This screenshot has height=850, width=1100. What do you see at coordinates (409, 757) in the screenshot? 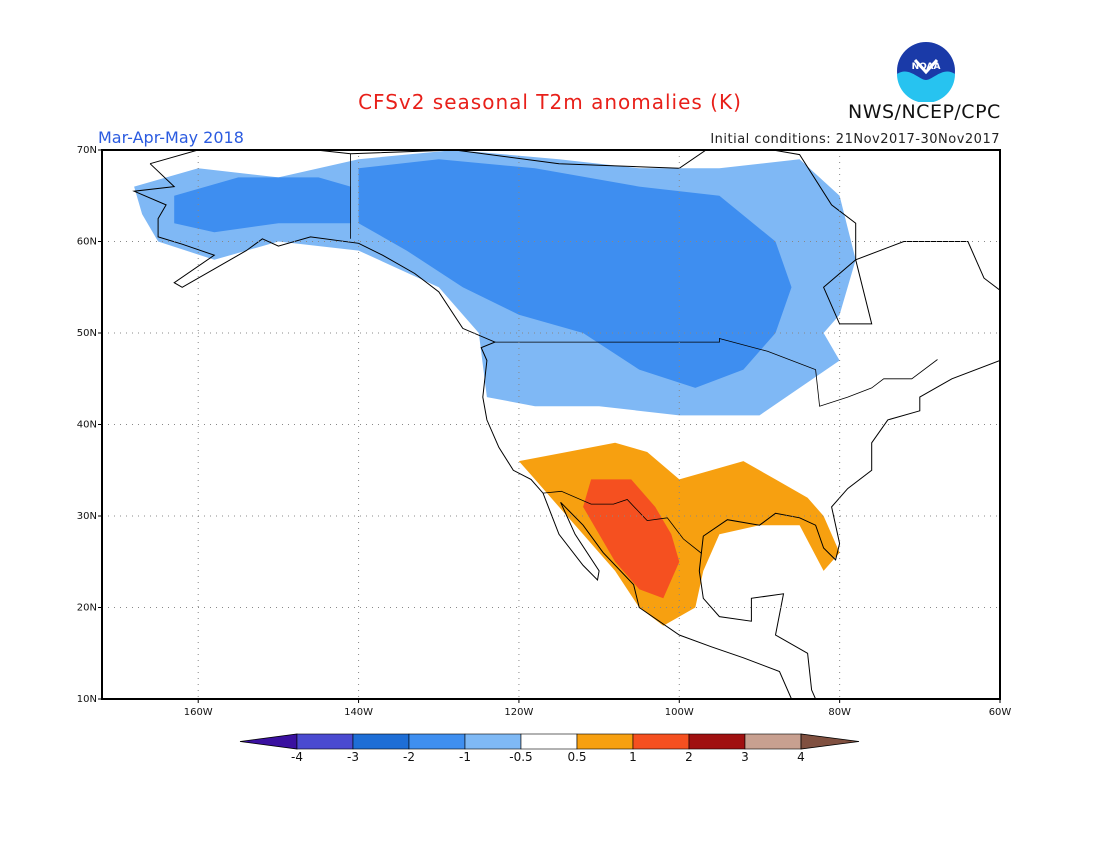
I see `colorbar-label: -2` at bounding box center [409, 757].